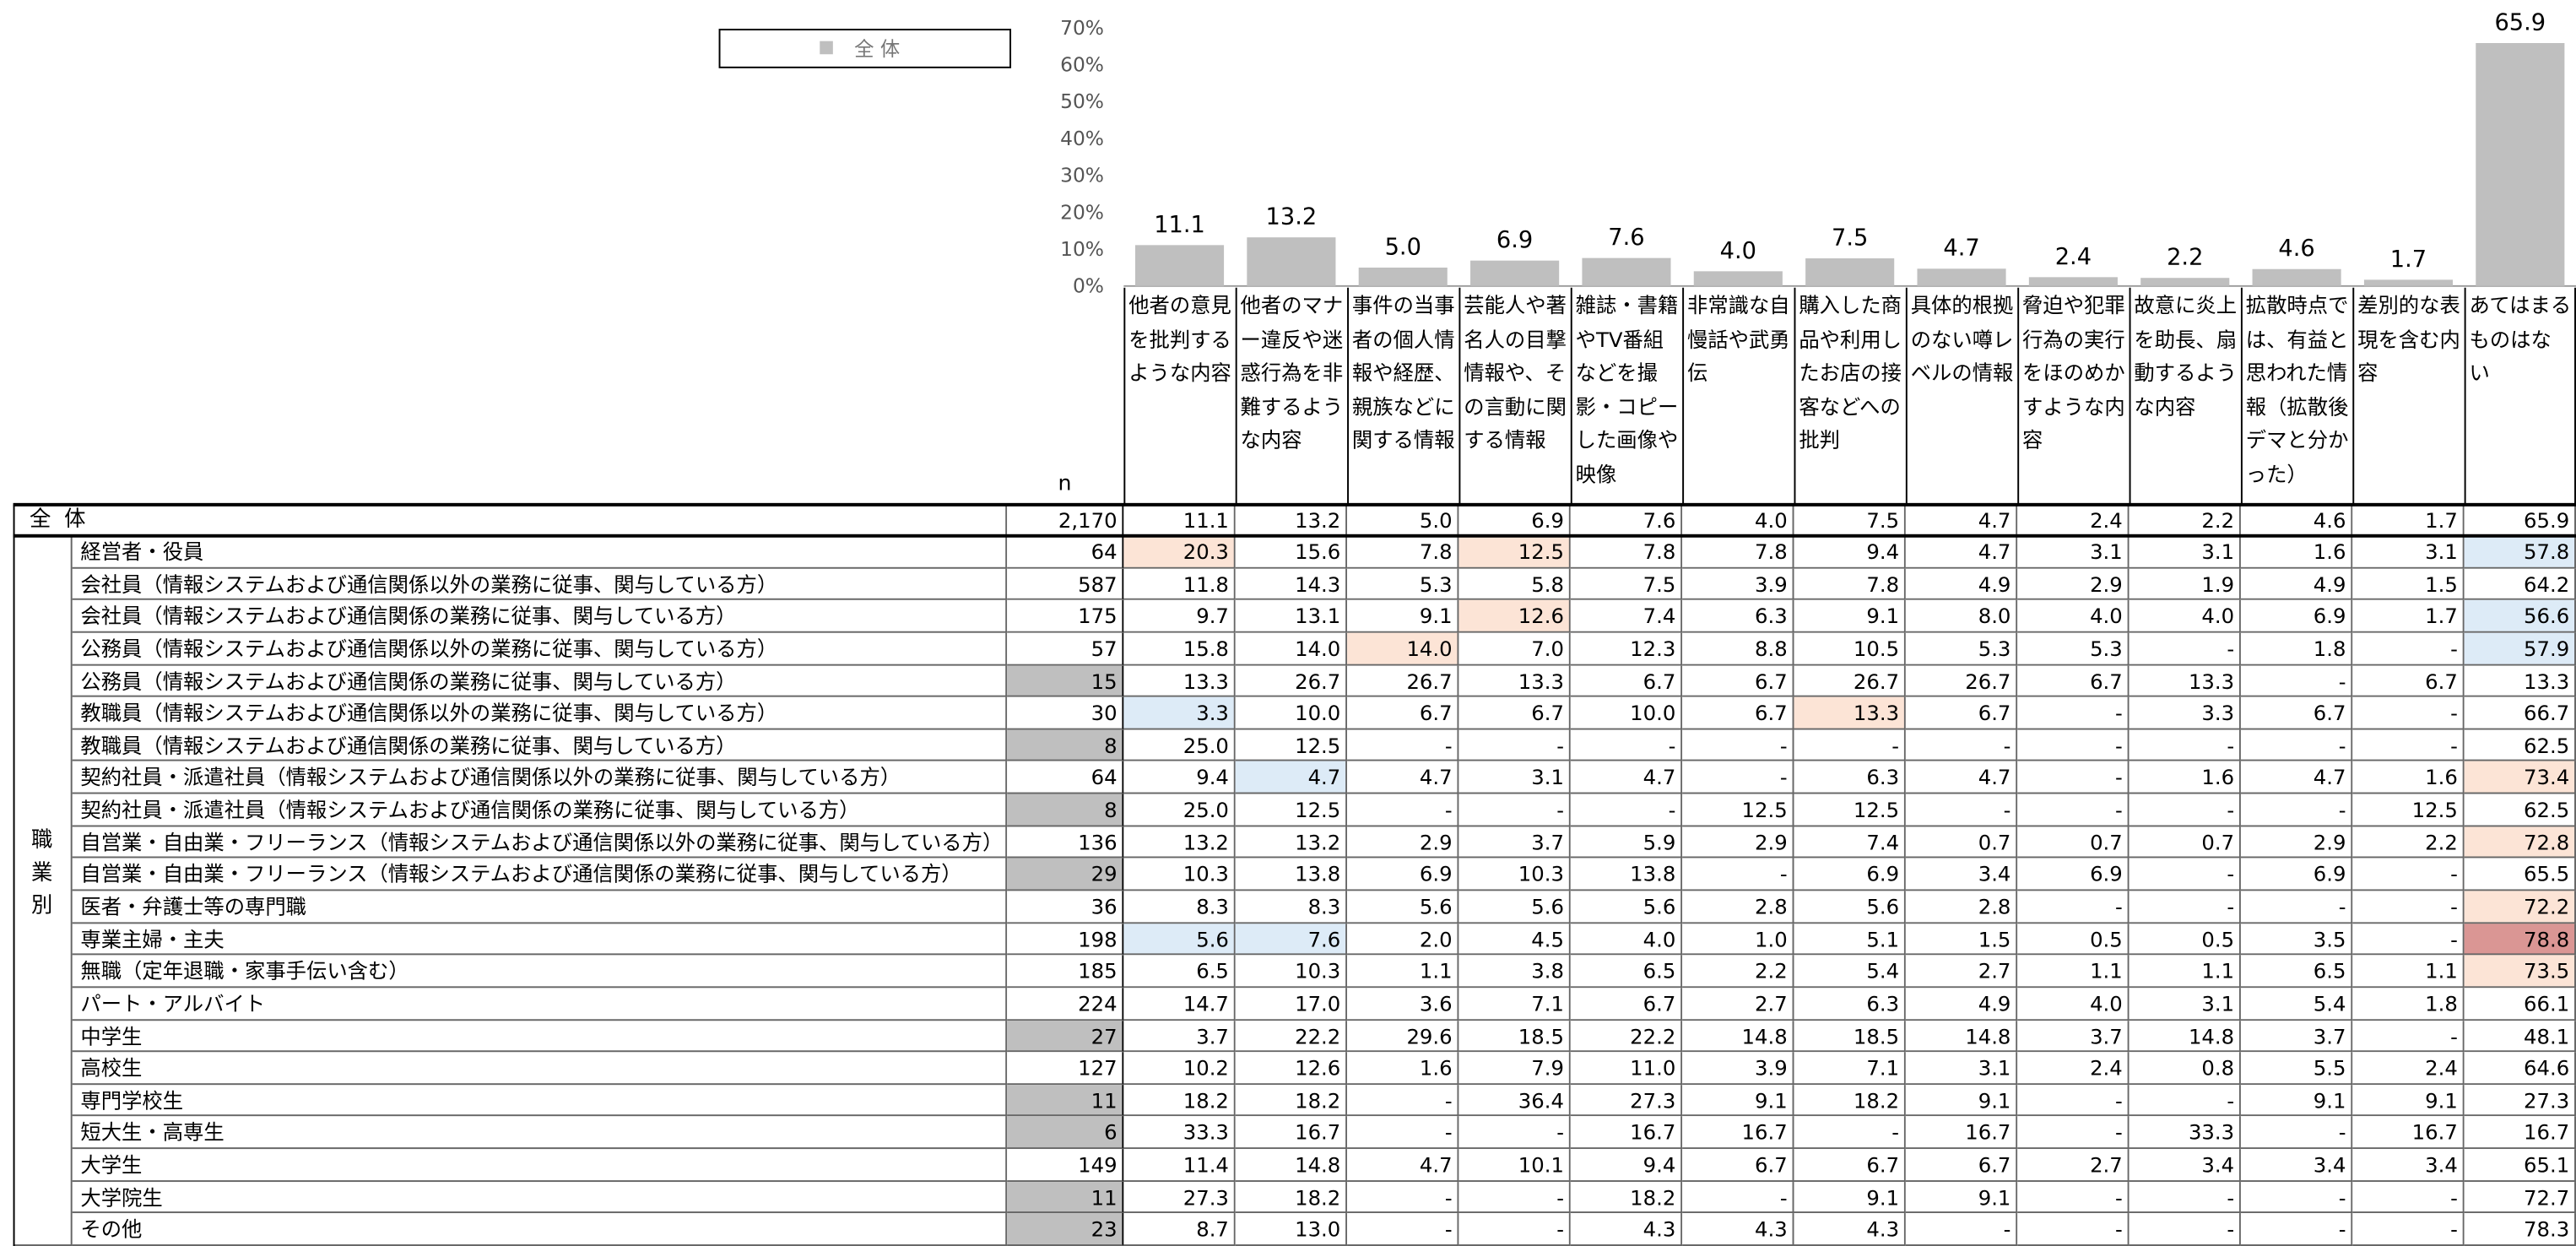  What do you see at coordinates (1065, 1198) in the screenshot?
I see `n-cell: 11` at bounding box center [1065, 1198].